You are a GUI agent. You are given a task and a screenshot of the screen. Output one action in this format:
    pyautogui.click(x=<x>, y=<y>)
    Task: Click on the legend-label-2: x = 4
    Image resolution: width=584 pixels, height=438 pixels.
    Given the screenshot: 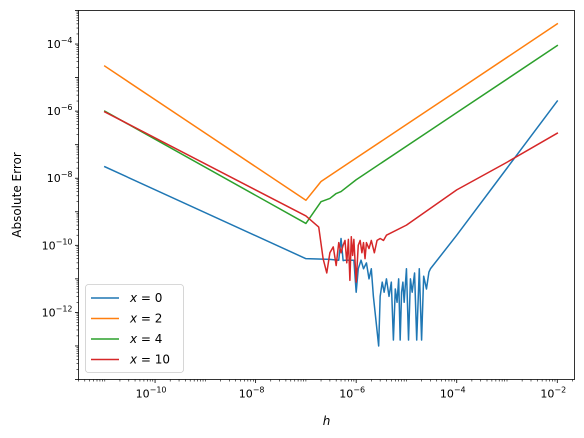 What is the action you would take?
    pyautogui.click(x=145, y=339)
    